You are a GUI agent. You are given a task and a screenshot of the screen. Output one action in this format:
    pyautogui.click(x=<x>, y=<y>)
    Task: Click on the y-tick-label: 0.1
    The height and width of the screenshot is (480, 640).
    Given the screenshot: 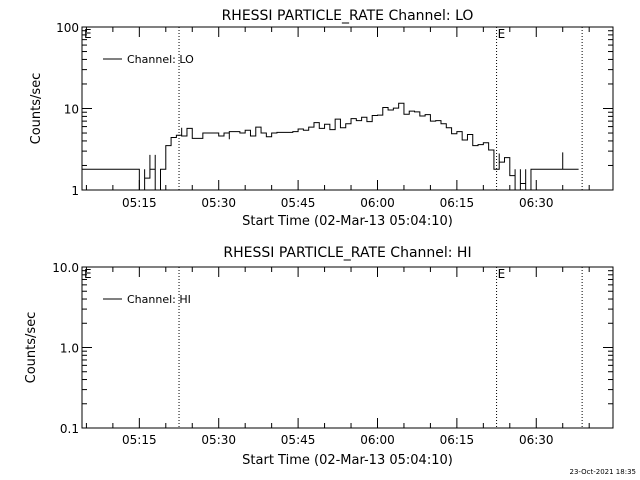 What is the action you would take?
    pyautogui.click(x=69, y=429)
    